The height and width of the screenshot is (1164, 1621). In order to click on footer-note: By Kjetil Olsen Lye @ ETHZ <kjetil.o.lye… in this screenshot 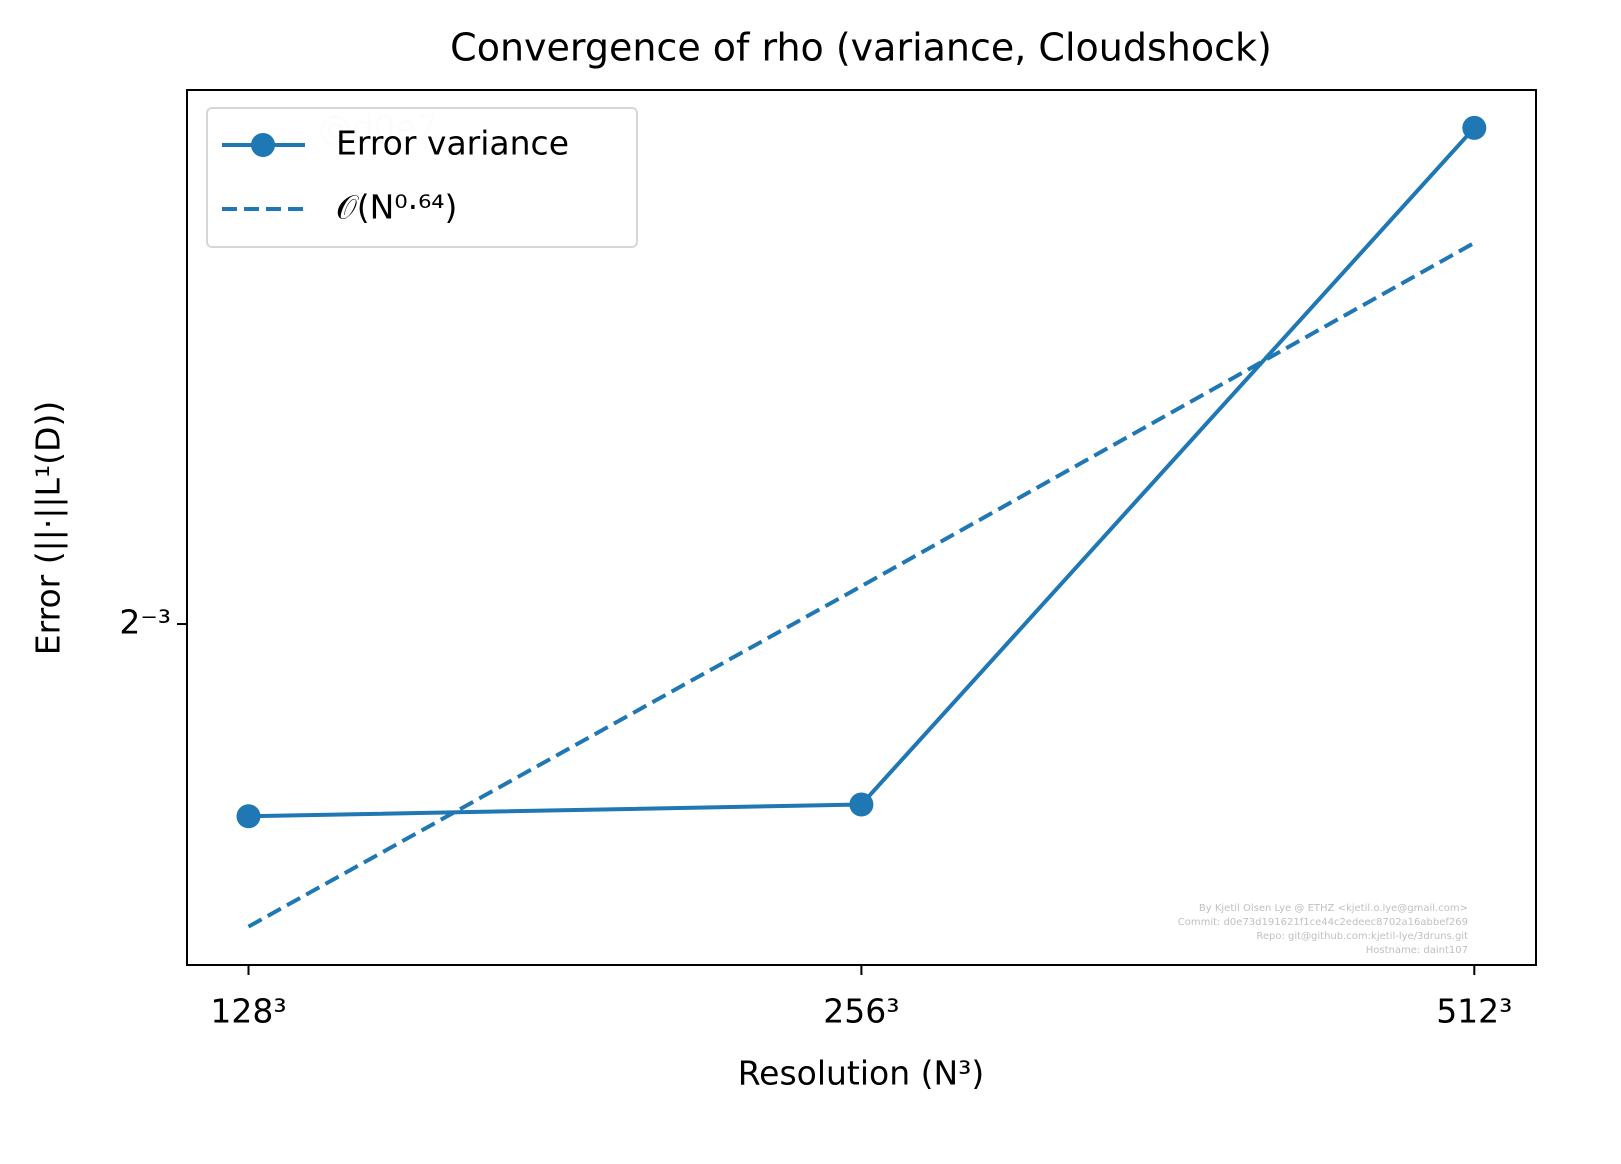, I will do `click(1333, 908)`.